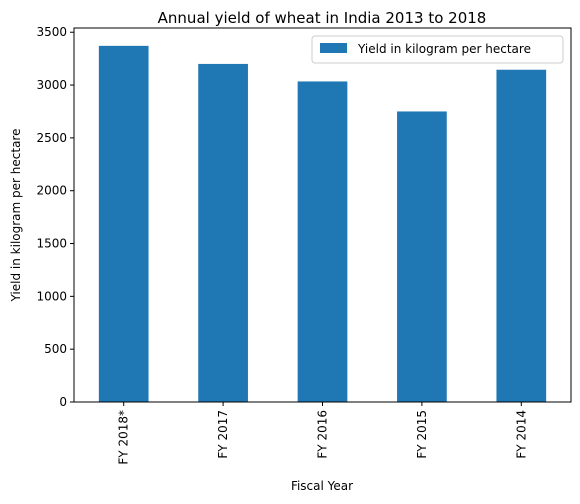 The image size is (580, 504). What do you see at coordinates (444, 49) in the screenshot?
I see `legend-label: Yield in kilogram per hectare` at bounding box center [444, 49].